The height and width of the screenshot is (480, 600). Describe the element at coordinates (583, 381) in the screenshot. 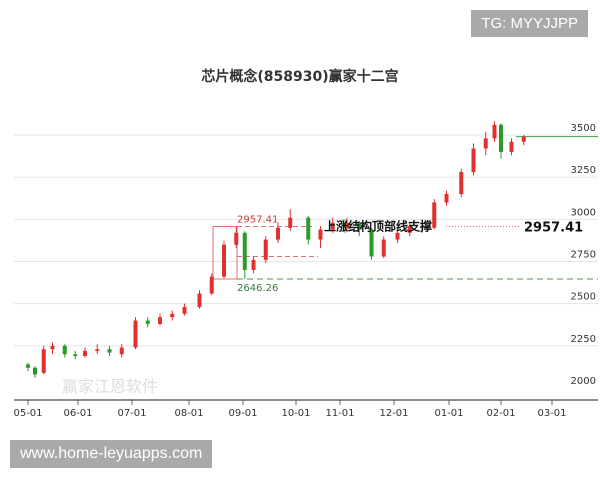

I see `y-tick-label: 2000` at that location.